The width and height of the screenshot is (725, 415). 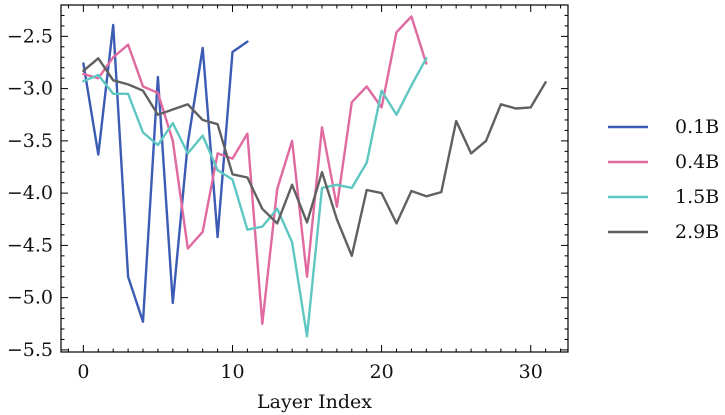 I want to click on y-tick-labels: −2.5 −3.0 −3.5 −4.0 −4.5 −5.0 −5.5, so click(x=30, y=193).